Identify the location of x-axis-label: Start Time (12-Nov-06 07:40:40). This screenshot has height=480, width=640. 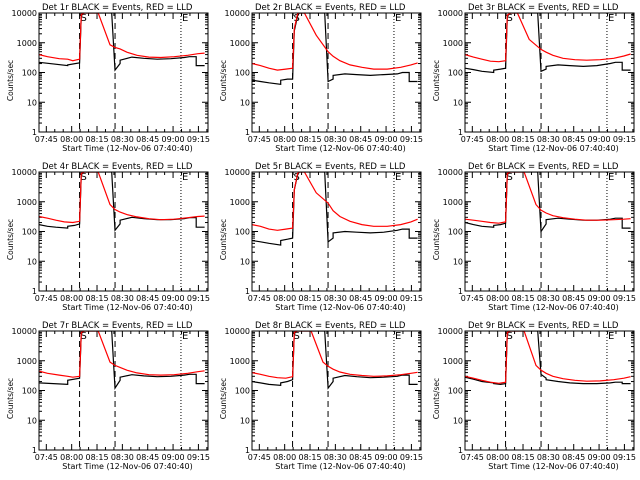
(553, 466).